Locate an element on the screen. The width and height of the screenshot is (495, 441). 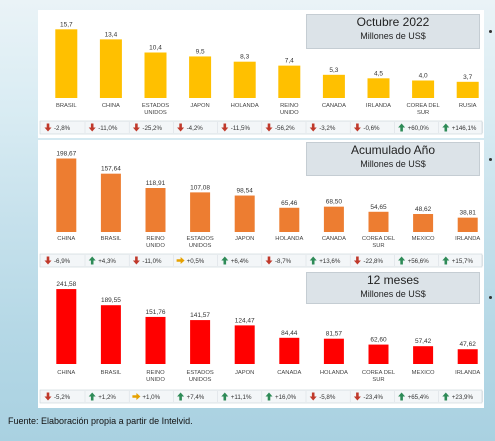
change-label: +0,5% is located at coordinates (196, 261).